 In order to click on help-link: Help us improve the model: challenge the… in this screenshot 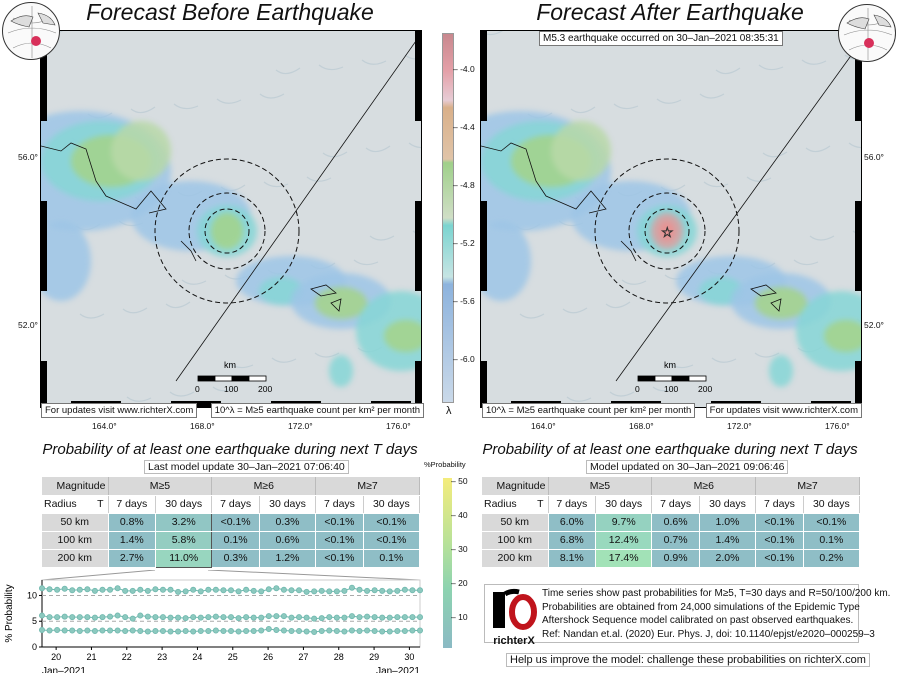, I will do `click(688, 660)`.